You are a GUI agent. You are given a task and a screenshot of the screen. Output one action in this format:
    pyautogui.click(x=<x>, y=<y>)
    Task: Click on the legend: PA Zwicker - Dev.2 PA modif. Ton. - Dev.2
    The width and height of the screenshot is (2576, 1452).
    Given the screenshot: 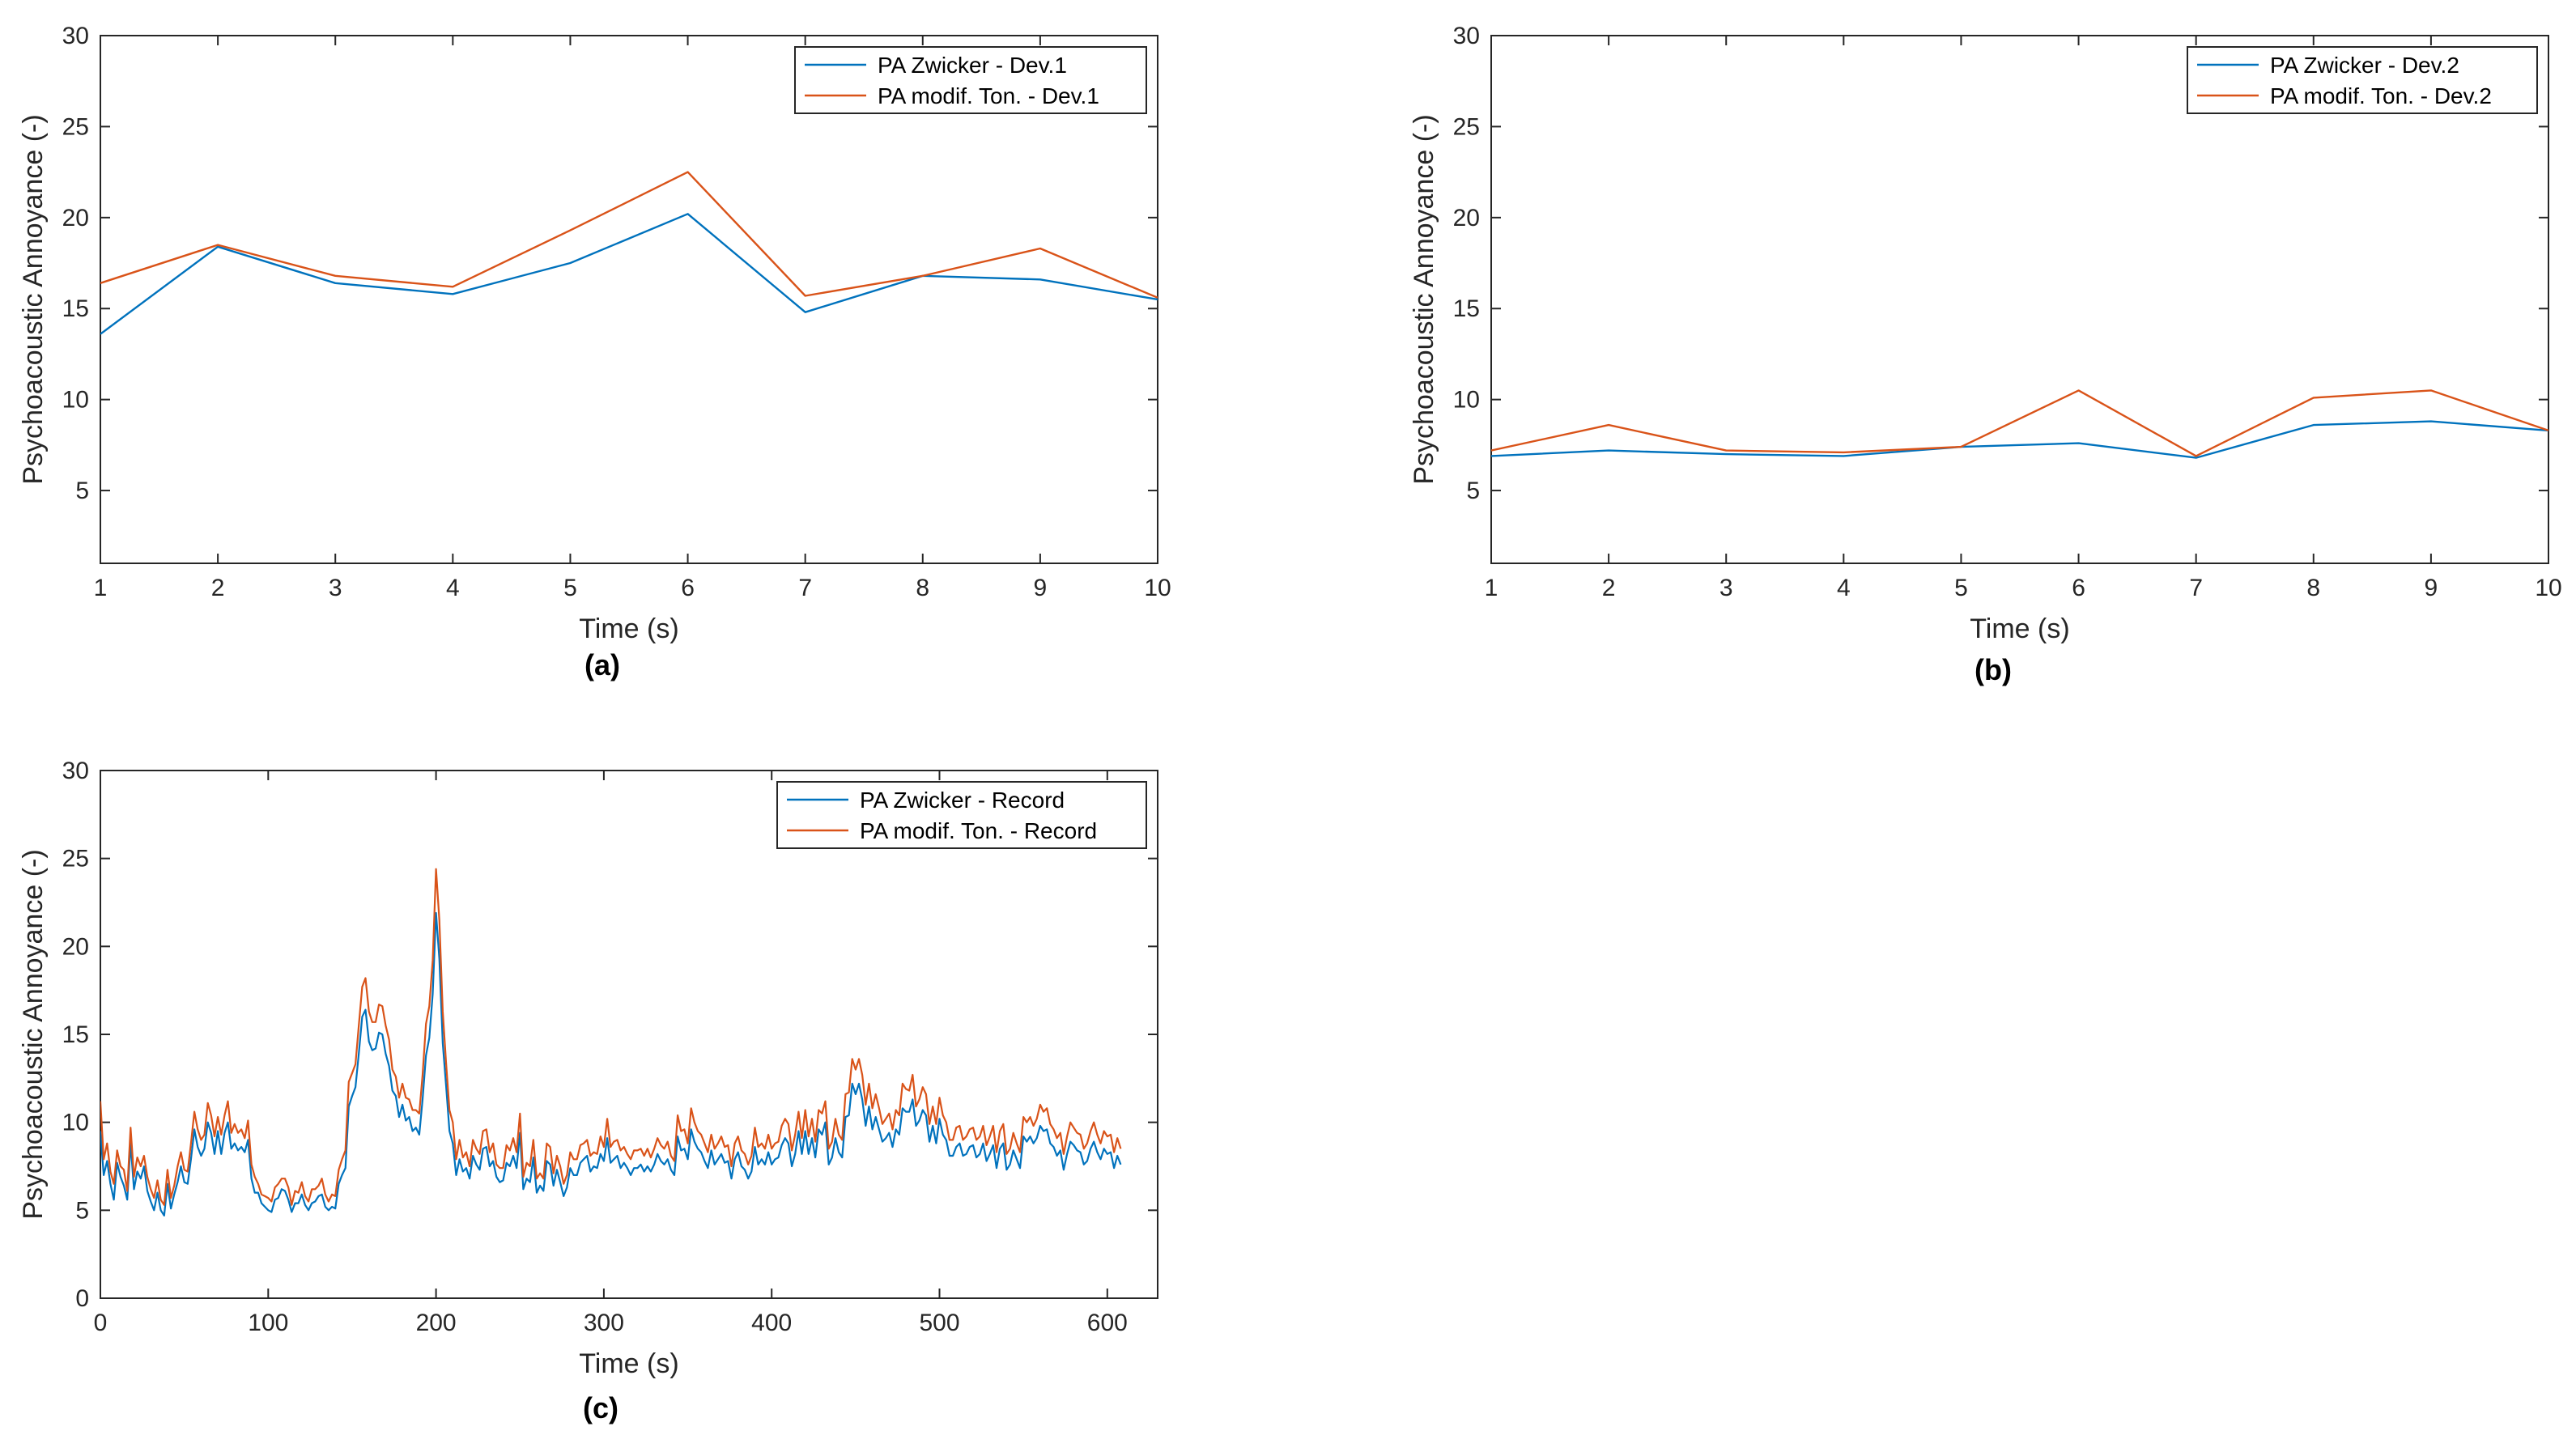 What is the action you would take?
    pyautogui.click(x=2362, y=80)
    